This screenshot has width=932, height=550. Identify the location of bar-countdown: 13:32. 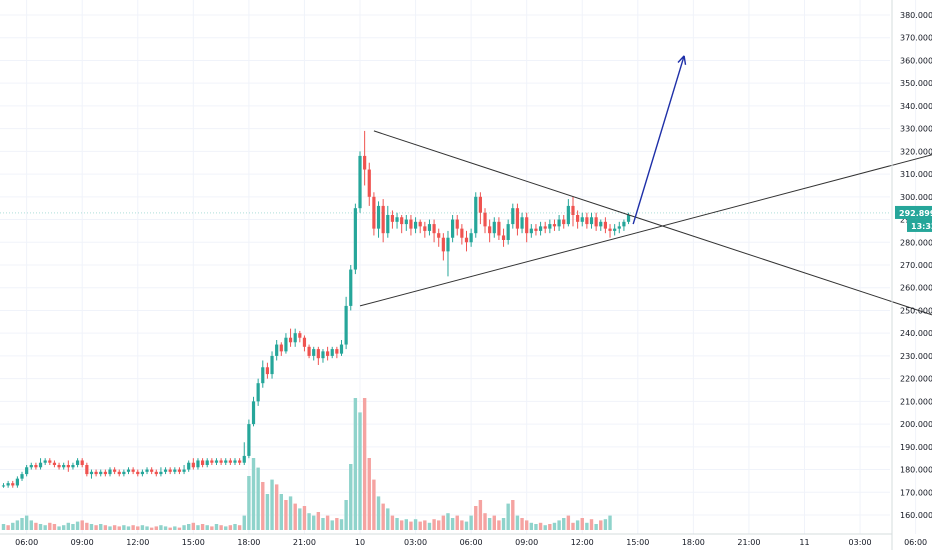
(921, 226).